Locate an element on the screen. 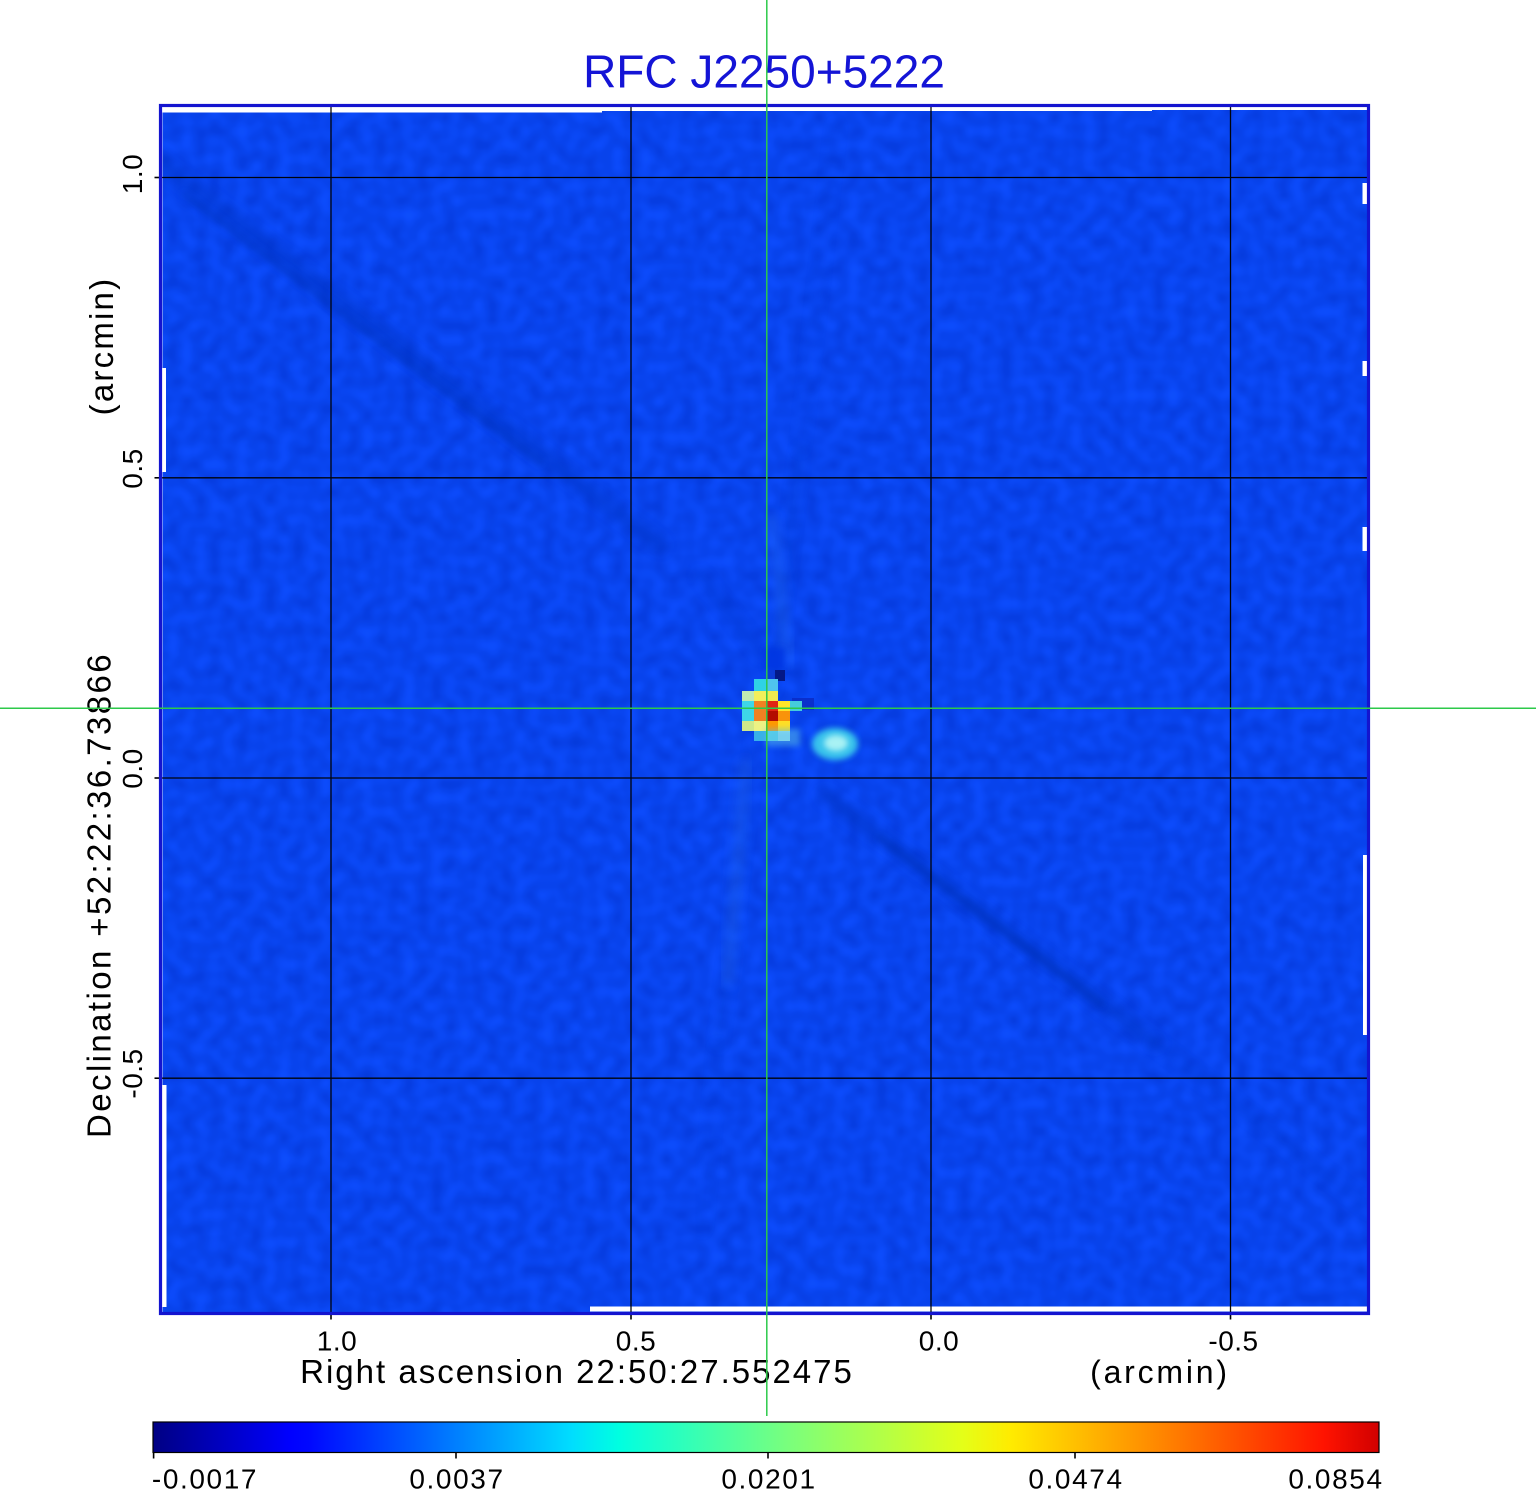  svg-text: 0.0201 is located at coordinates (768, 1479).